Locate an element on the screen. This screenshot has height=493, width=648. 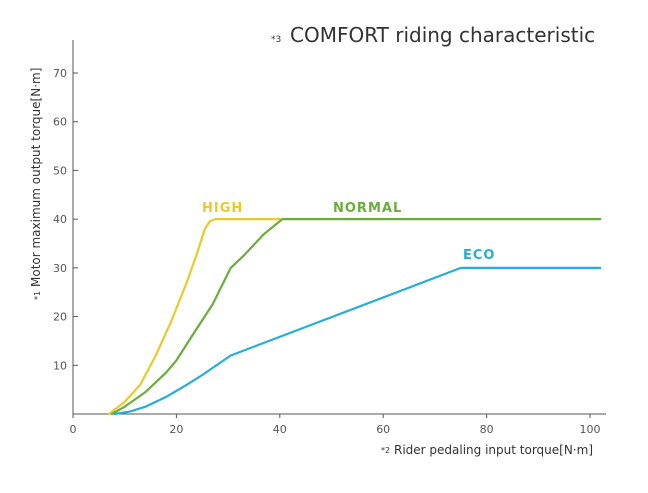
y-axis-ticks: 10 20 30 40 50 60 70 is located at coordinates (65, 219).